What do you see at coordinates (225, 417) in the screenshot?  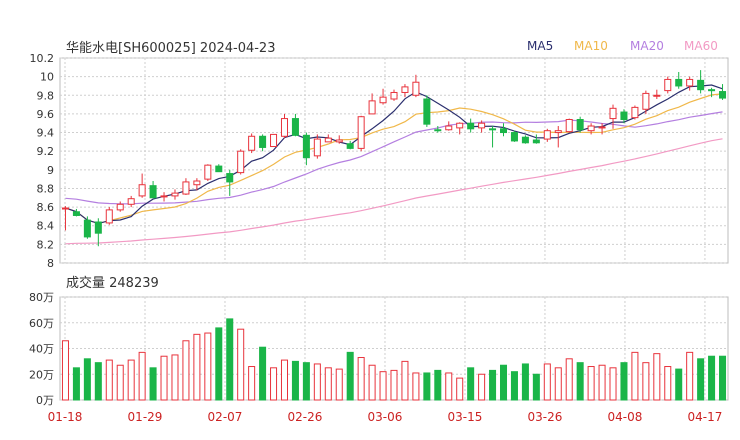 I see `date-tick-label: 02-07` at bounding box center [225, 417].